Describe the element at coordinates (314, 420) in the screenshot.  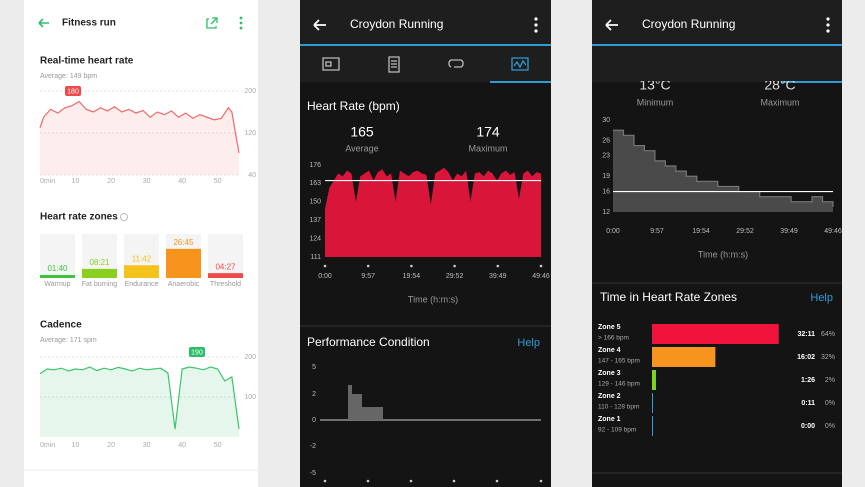
I see `y-tick-label: 0` at that location.